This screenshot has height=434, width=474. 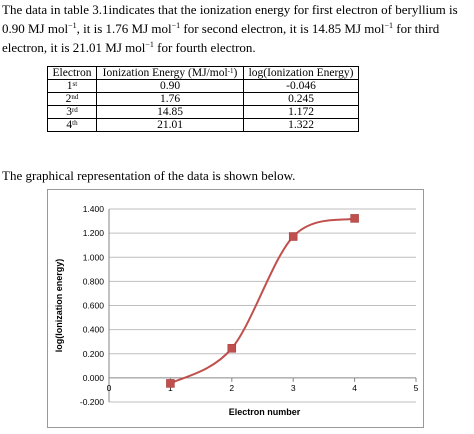 I want to click on table-row: 3rd 14.85 1.172, so click(x=203, y=112).